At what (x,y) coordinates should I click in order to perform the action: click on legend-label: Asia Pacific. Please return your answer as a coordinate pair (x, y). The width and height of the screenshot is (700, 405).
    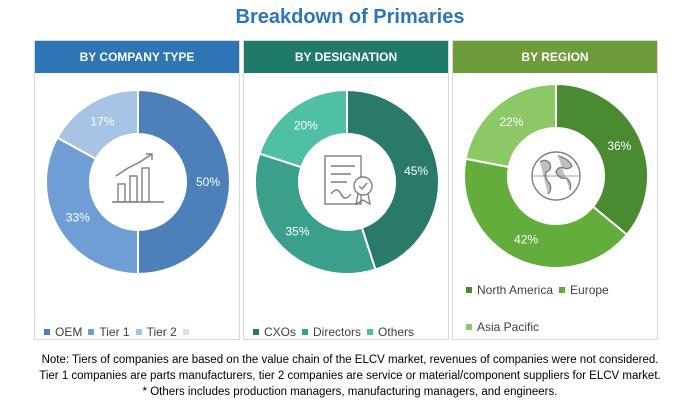
    Looking at the image, I should click on (508, 327).